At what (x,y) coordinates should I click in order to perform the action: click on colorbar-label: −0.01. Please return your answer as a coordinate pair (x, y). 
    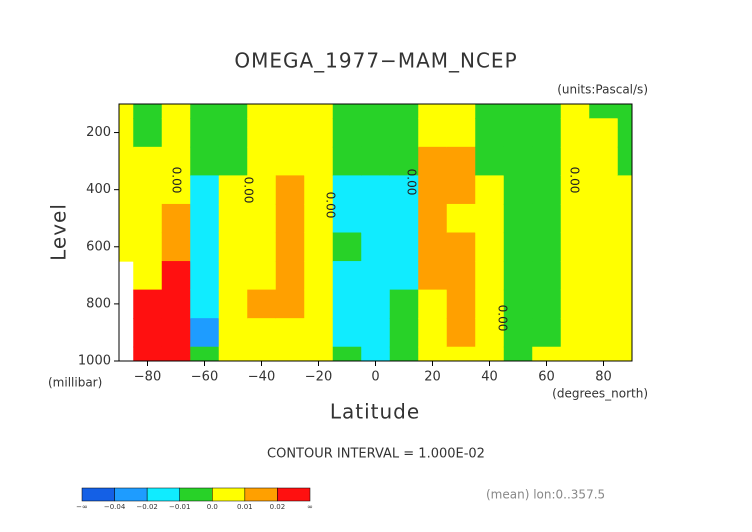
    Looking at the image, I should click on (179, 507).